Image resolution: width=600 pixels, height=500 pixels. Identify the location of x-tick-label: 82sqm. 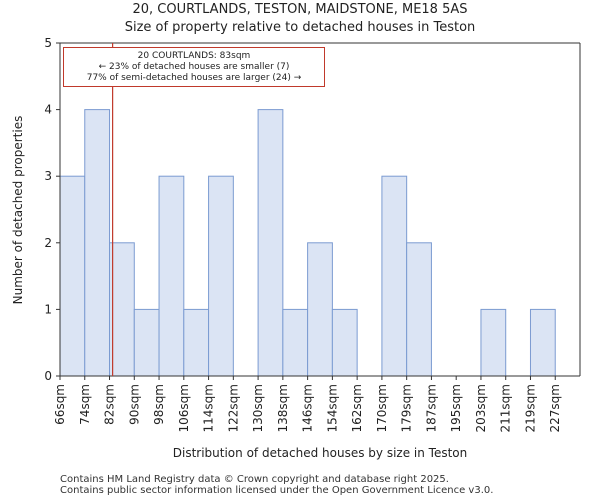
(110, 404).